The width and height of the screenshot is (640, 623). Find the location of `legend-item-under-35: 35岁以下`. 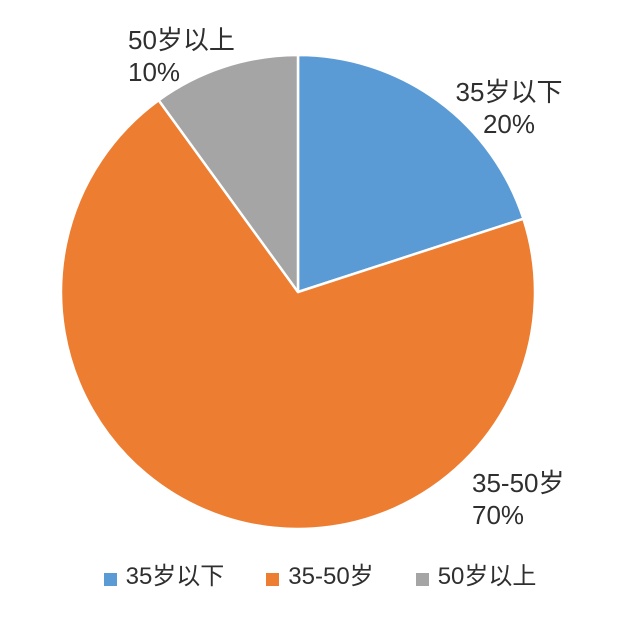

legend-item-under-35: 35岁以下 is located at coordinates (164, 577).